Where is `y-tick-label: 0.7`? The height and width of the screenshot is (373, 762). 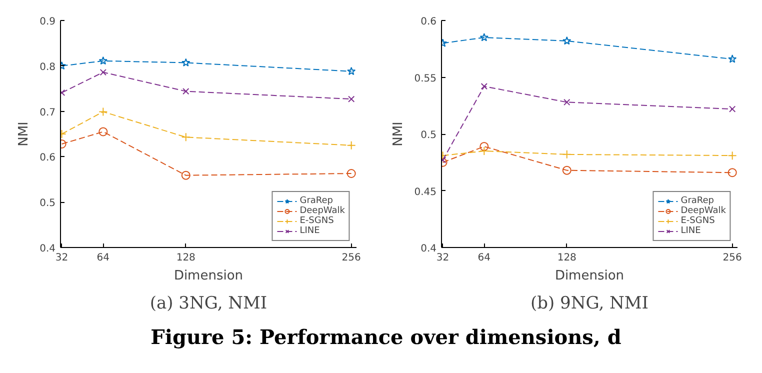
y-tick-label: 0.7 is located at coordinates (48, 112).